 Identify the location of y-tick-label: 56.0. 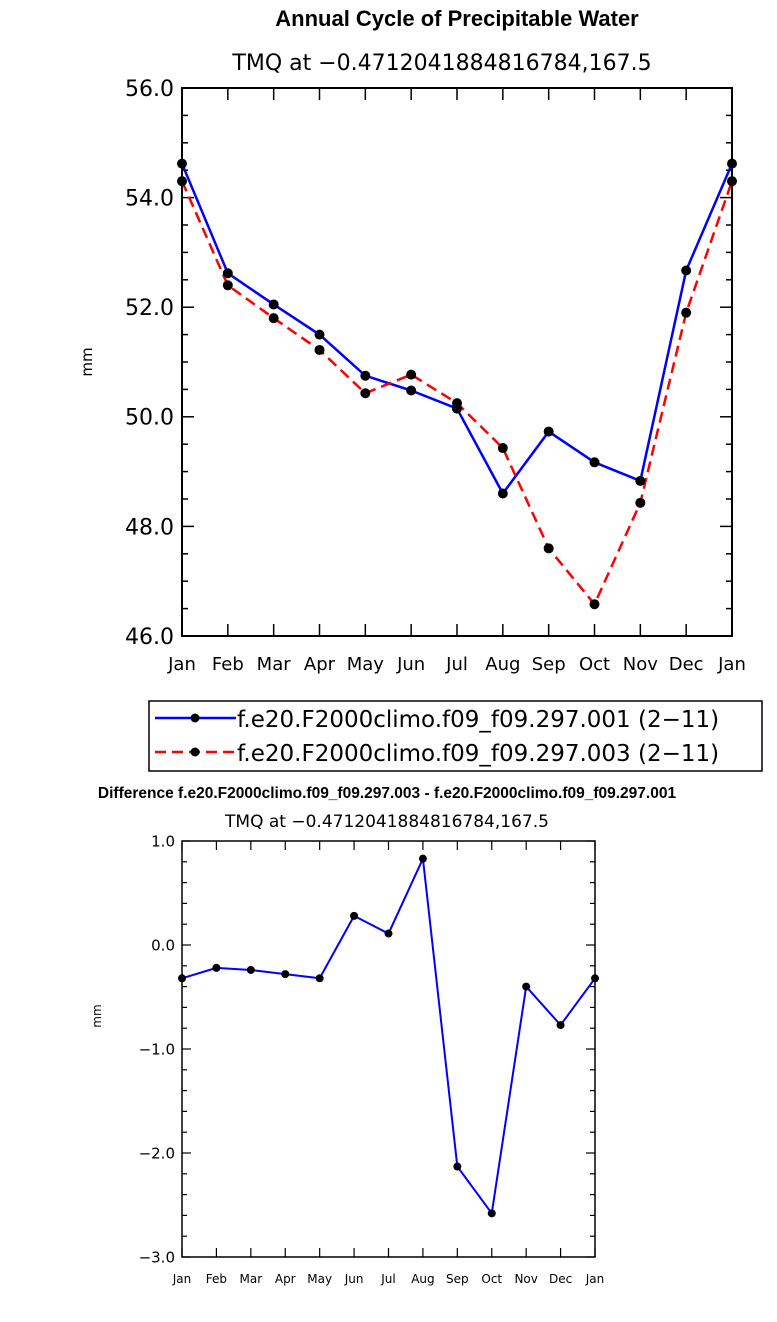
(149, 89).